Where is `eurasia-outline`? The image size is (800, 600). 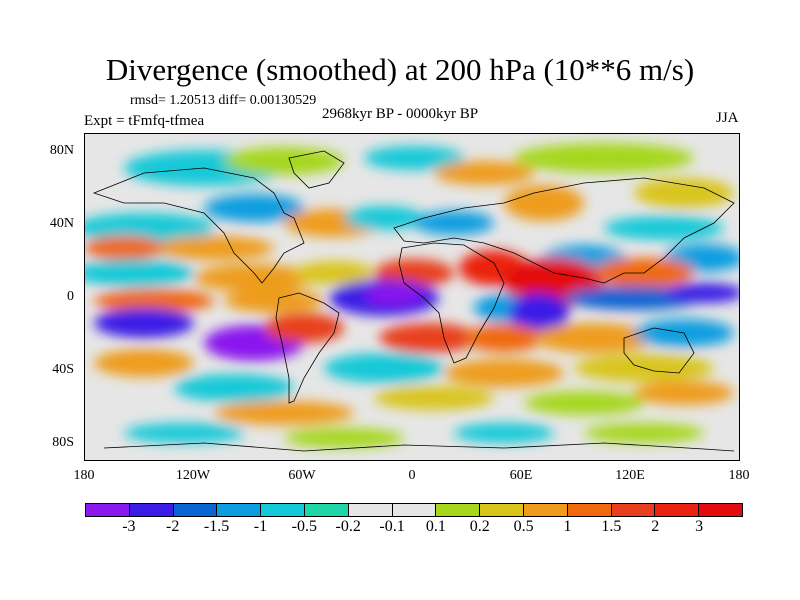 eurasia-outline is located at coordinates (564, 230).